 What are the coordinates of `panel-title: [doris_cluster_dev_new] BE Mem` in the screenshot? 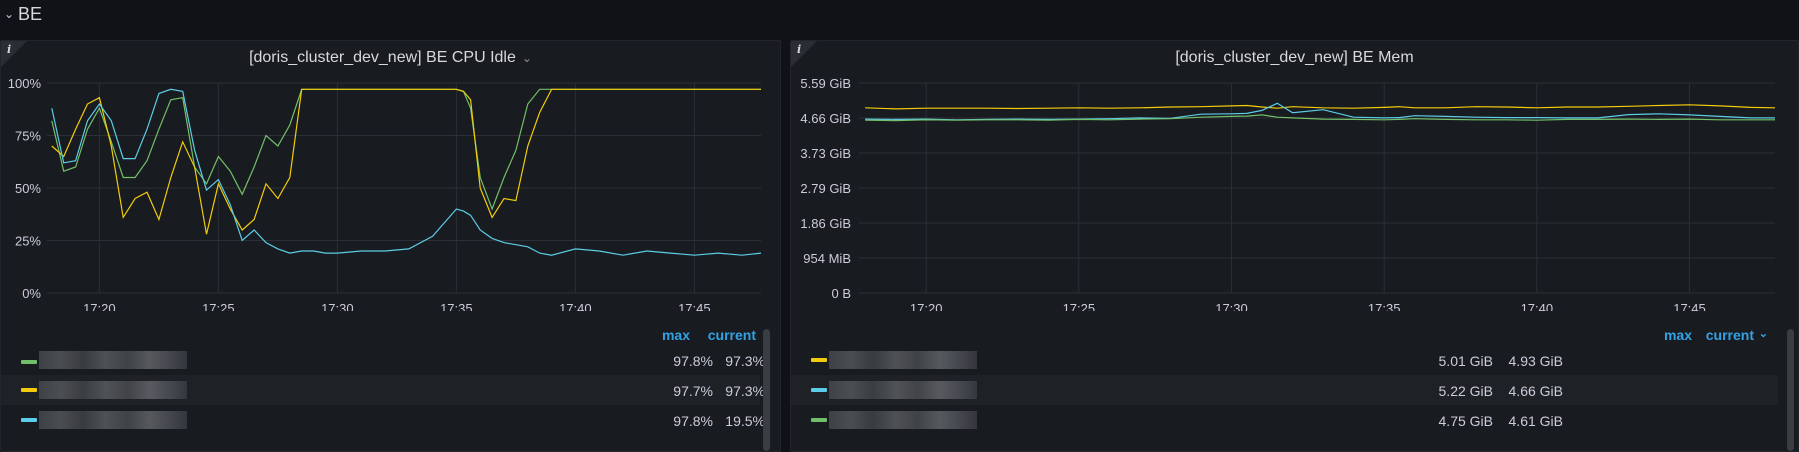 It's located at (1294, 58).